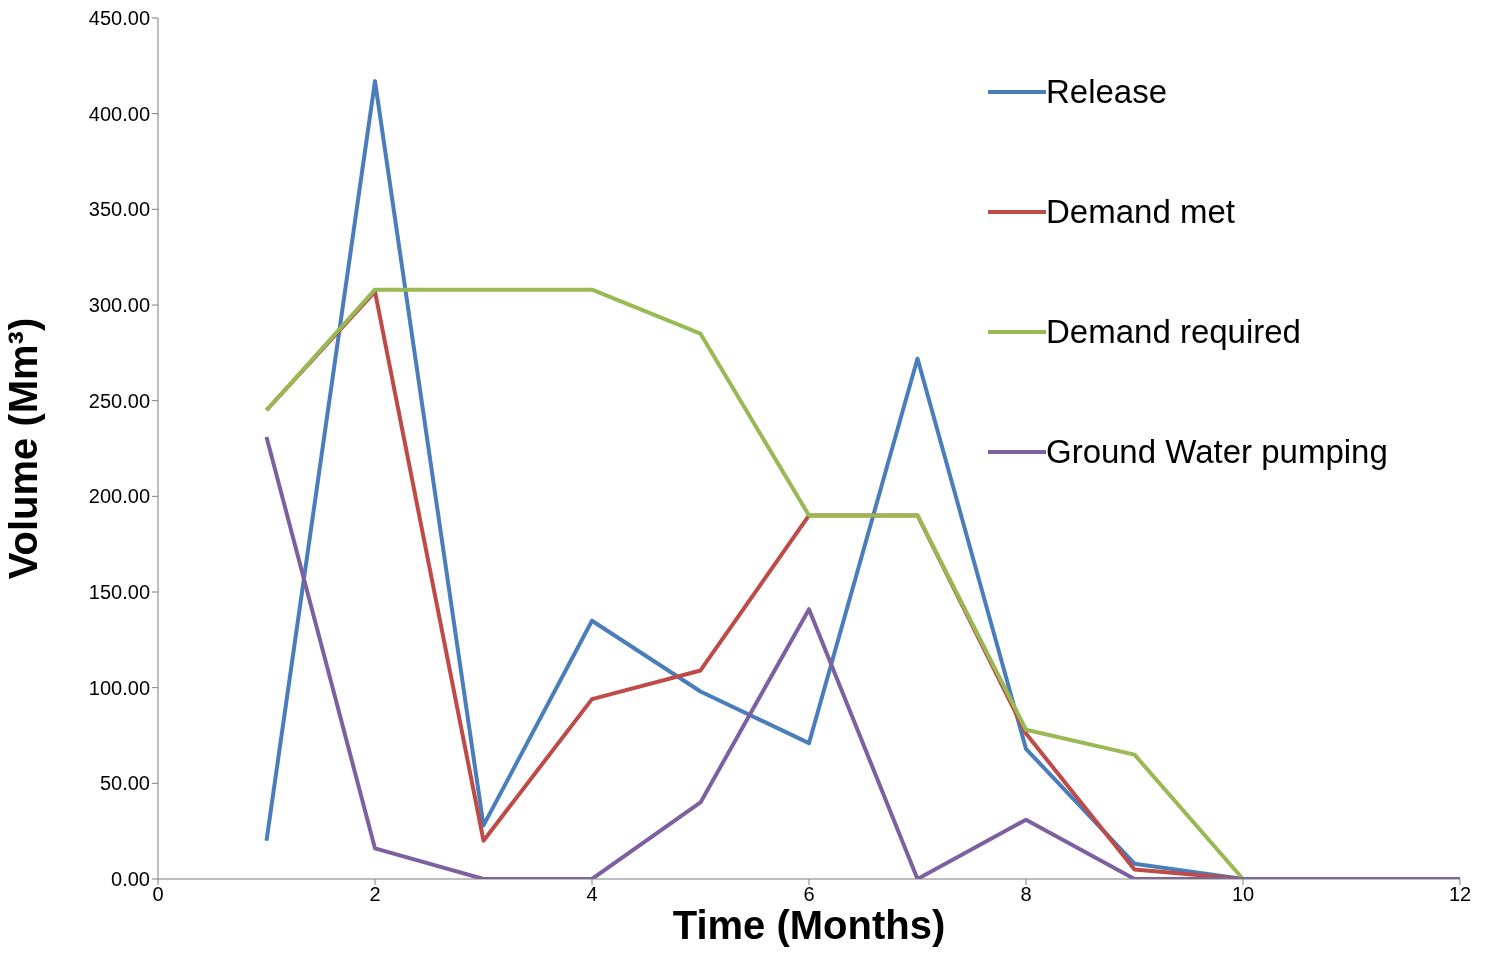  Describe the element at coordinates (23, 448) in the screenshot. I see `y-axis-title: Volume (Mm³)` at that location.